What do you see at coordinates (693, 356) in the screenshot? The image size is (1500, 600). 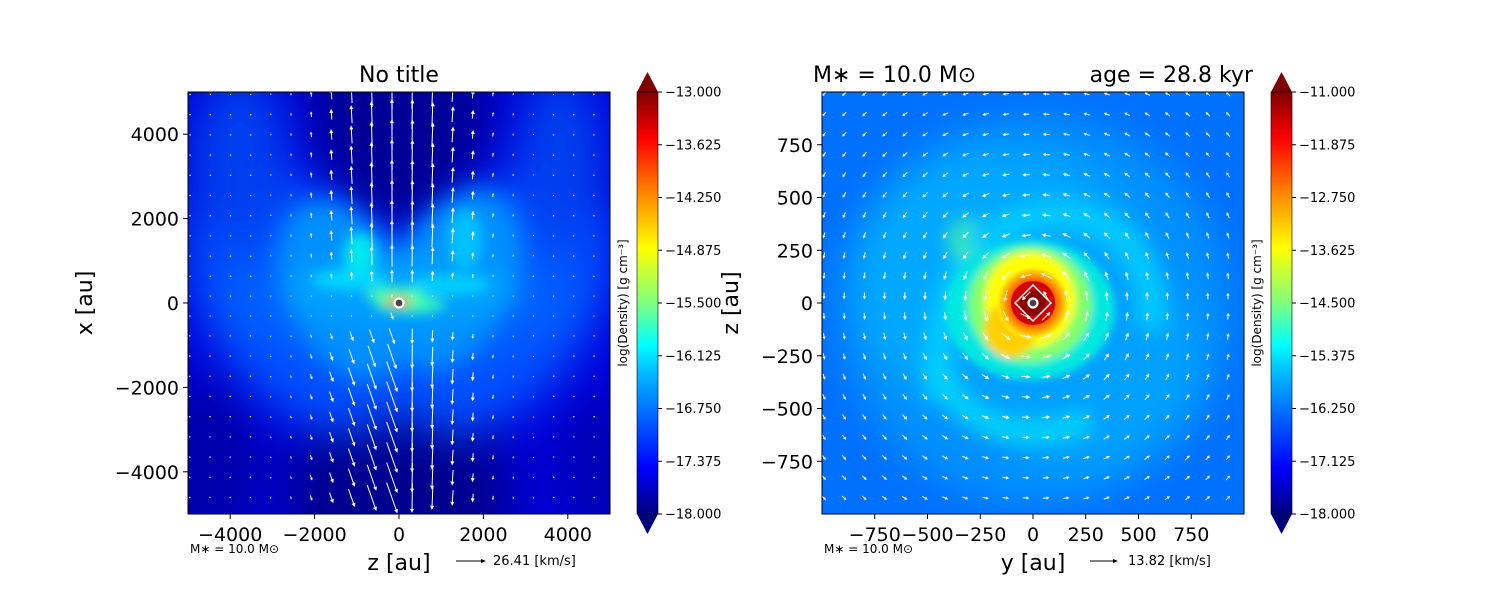 I see `left-colorbar-tick-label: −16.125` at bounding box center [693, 356].